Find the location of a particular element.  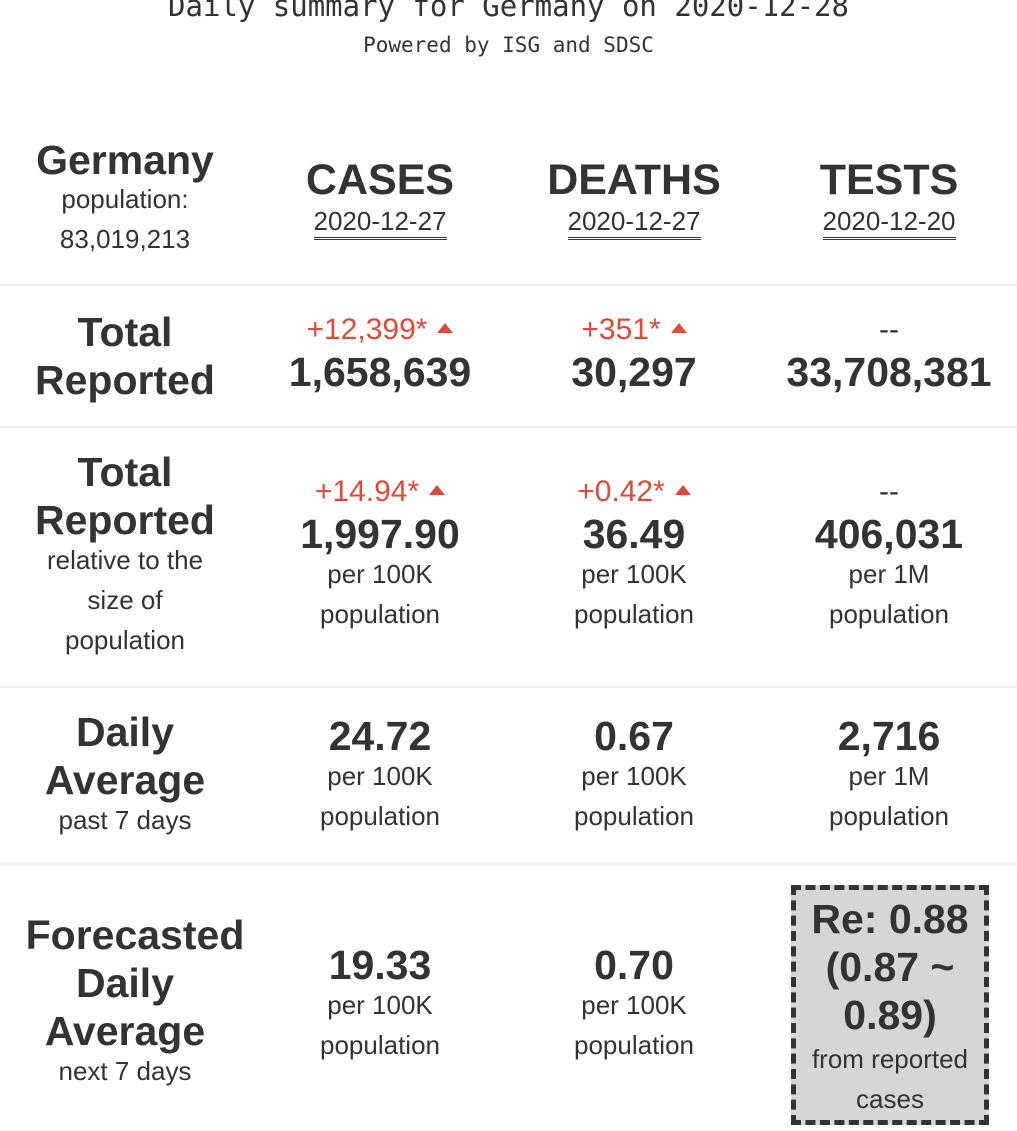

row-sub-line: relative to the is located at coordinates (125, 560).